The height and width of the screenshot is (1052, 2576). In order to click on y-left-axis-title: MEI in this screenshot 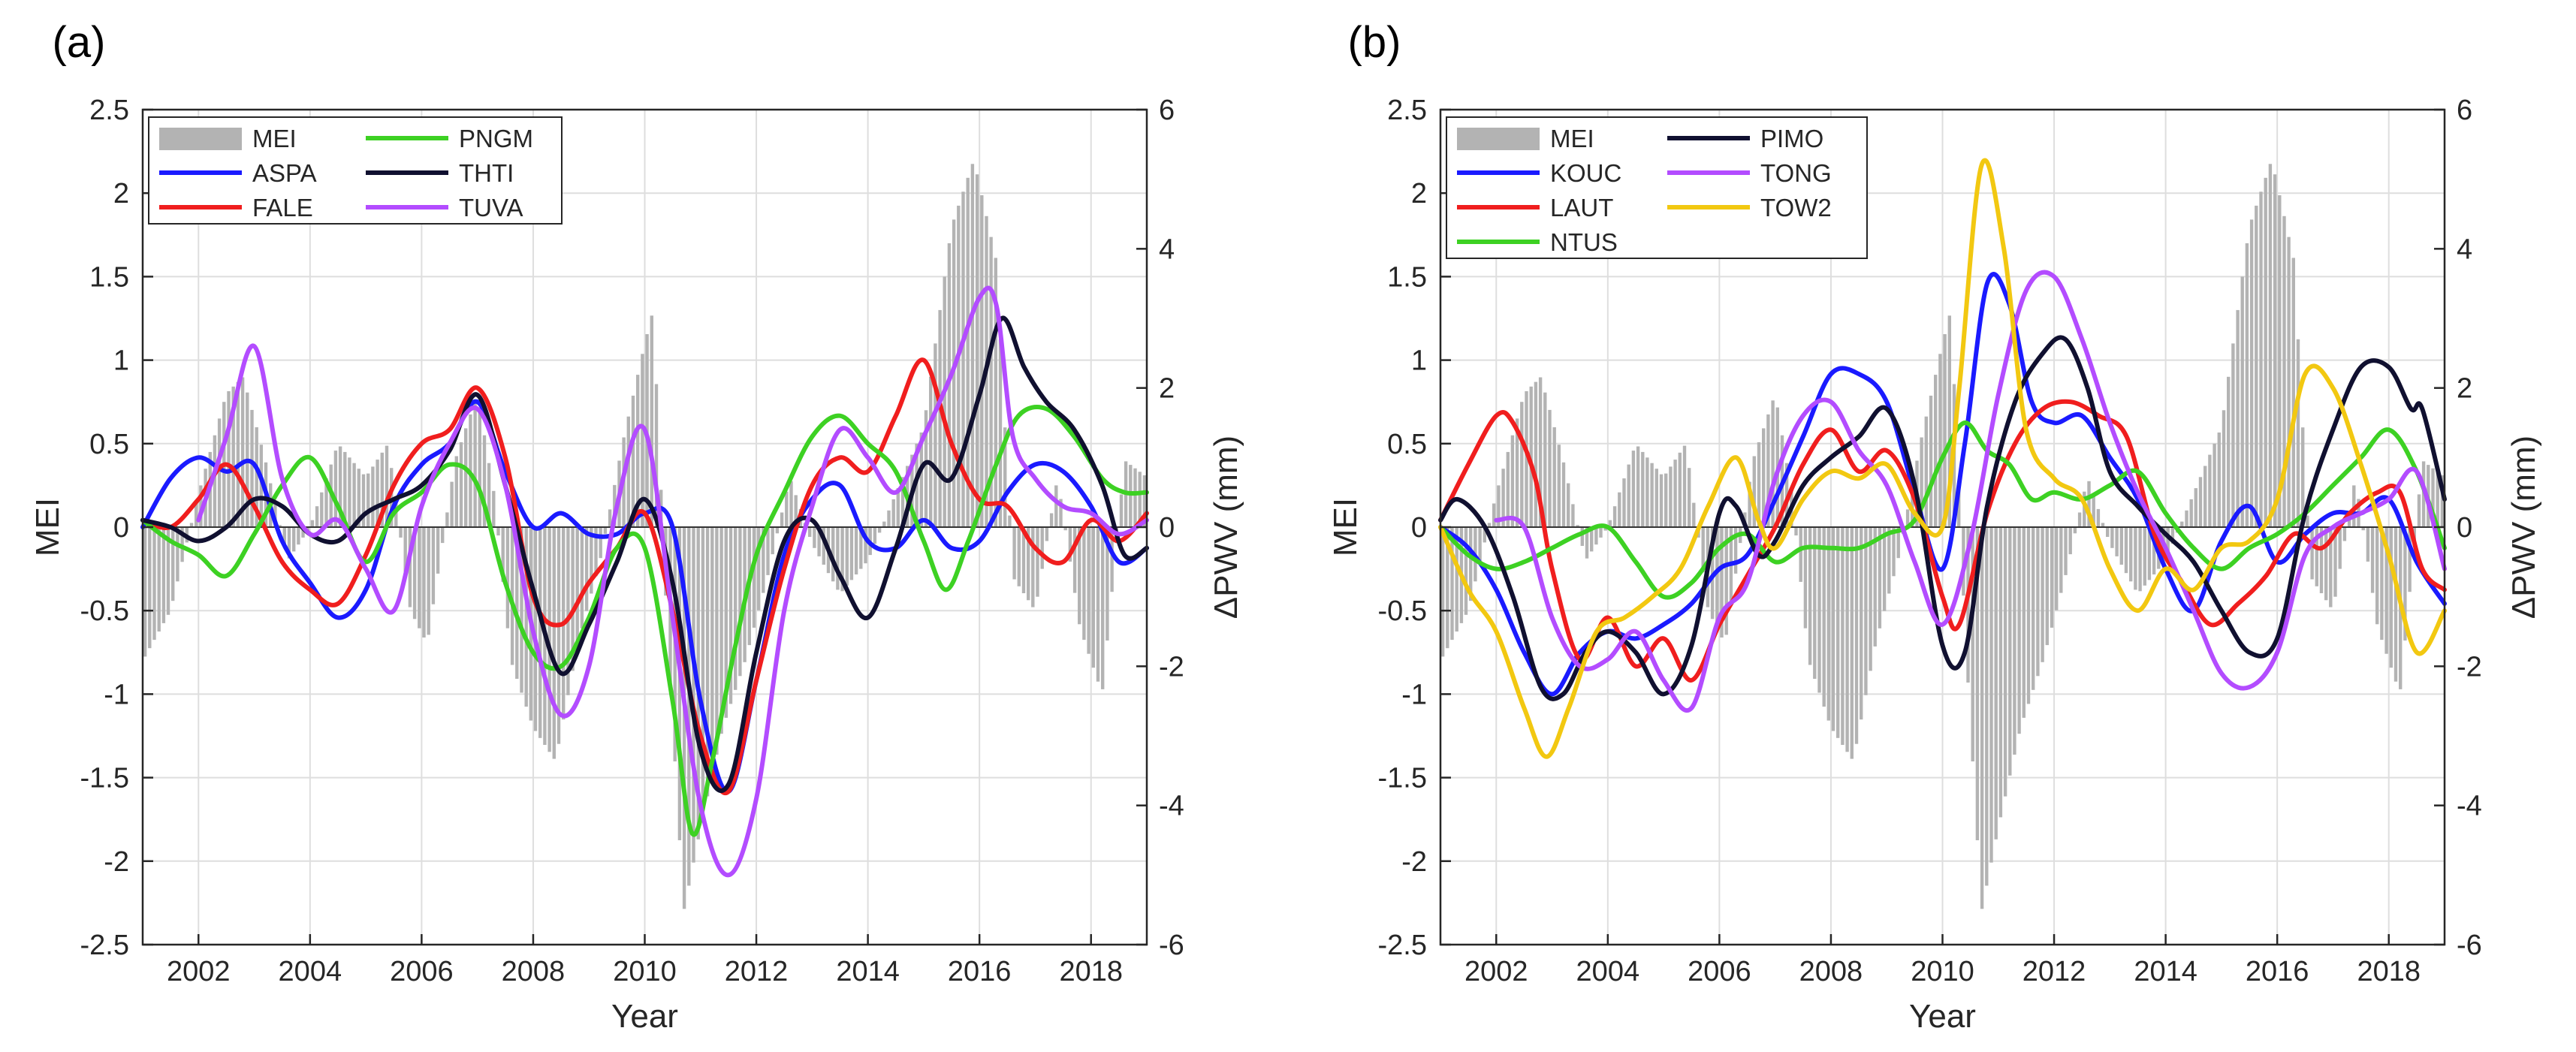, I will do `click(48, 527)`.